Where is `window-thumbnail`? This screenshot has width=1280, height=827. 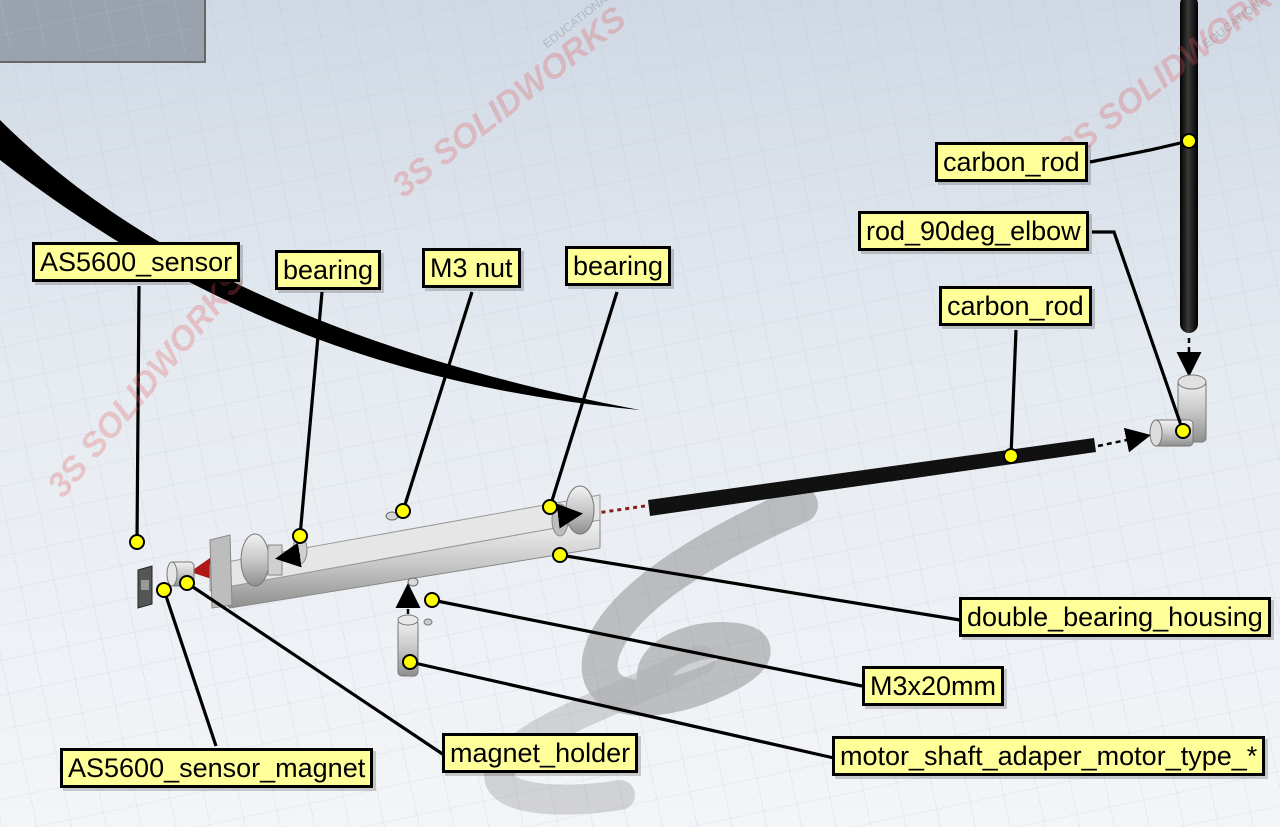
window-thumbnail is located at coordinates (103, 31).